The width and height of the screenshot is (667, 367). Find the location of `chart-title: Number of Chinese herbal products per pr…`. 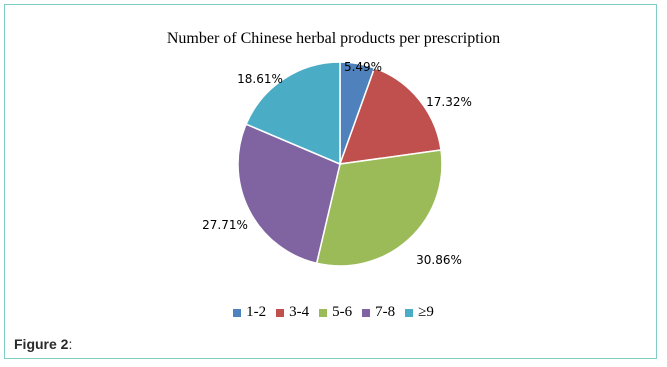

chart-title: Number of Chinese herbal products per pr… is located at coordinates (333, 38).